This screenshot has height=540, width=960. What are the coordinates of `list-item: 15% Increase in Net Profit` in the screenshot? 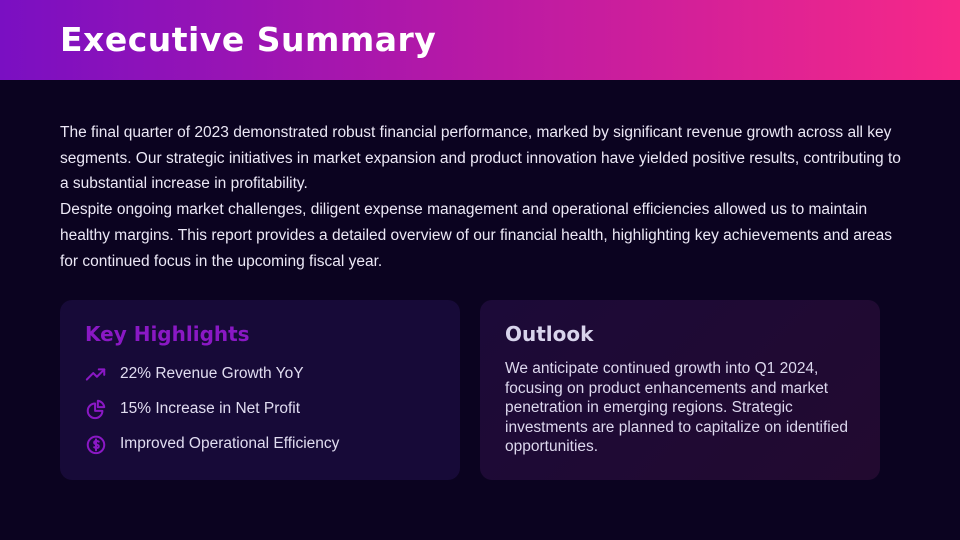 It's located at (192, 409).